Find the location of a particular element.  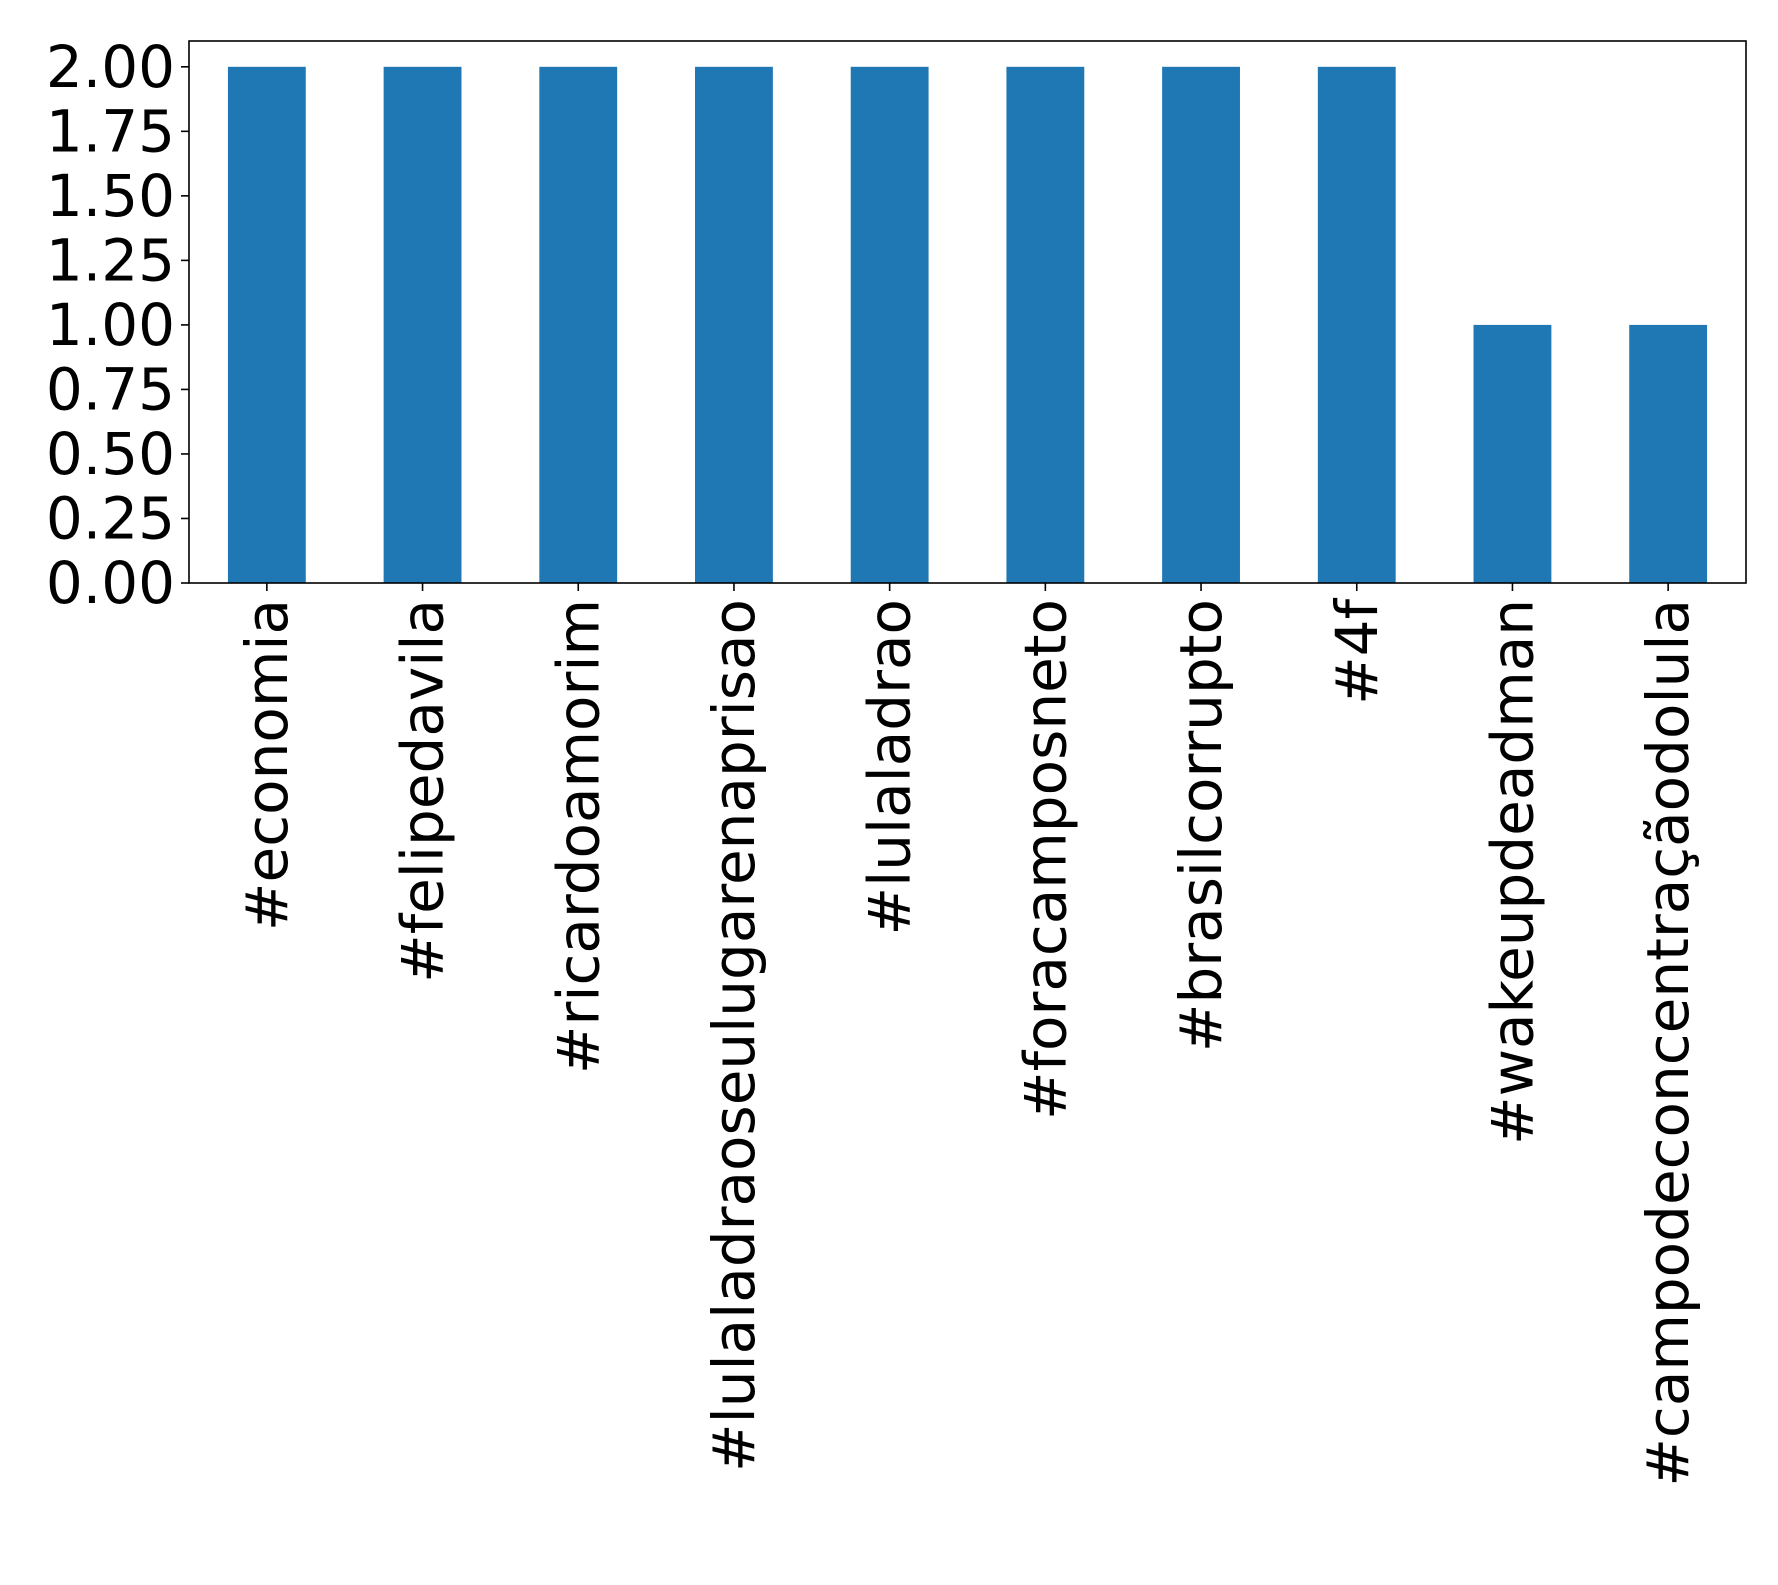

x-tick-label: #lulaladraoseulugarenaprisao is located at coordinates (734, 1035).